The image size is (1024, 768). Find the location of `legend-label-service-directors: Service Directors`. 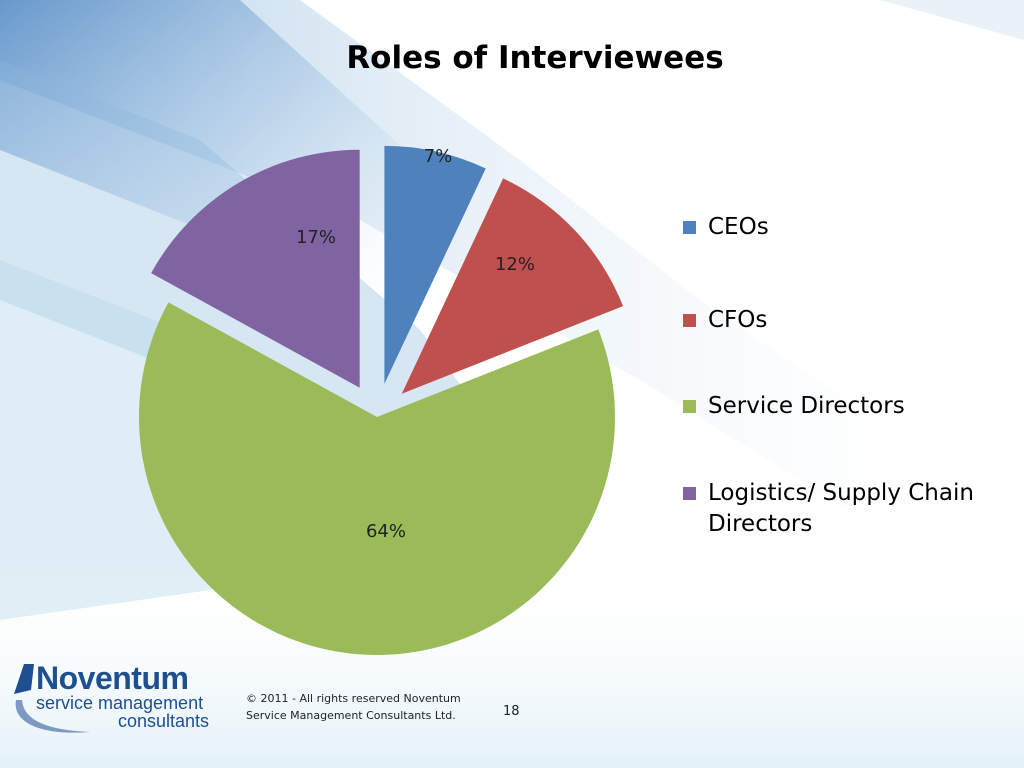

legend-label-service-directors: Service Directors is located at coordinates (806, 406).